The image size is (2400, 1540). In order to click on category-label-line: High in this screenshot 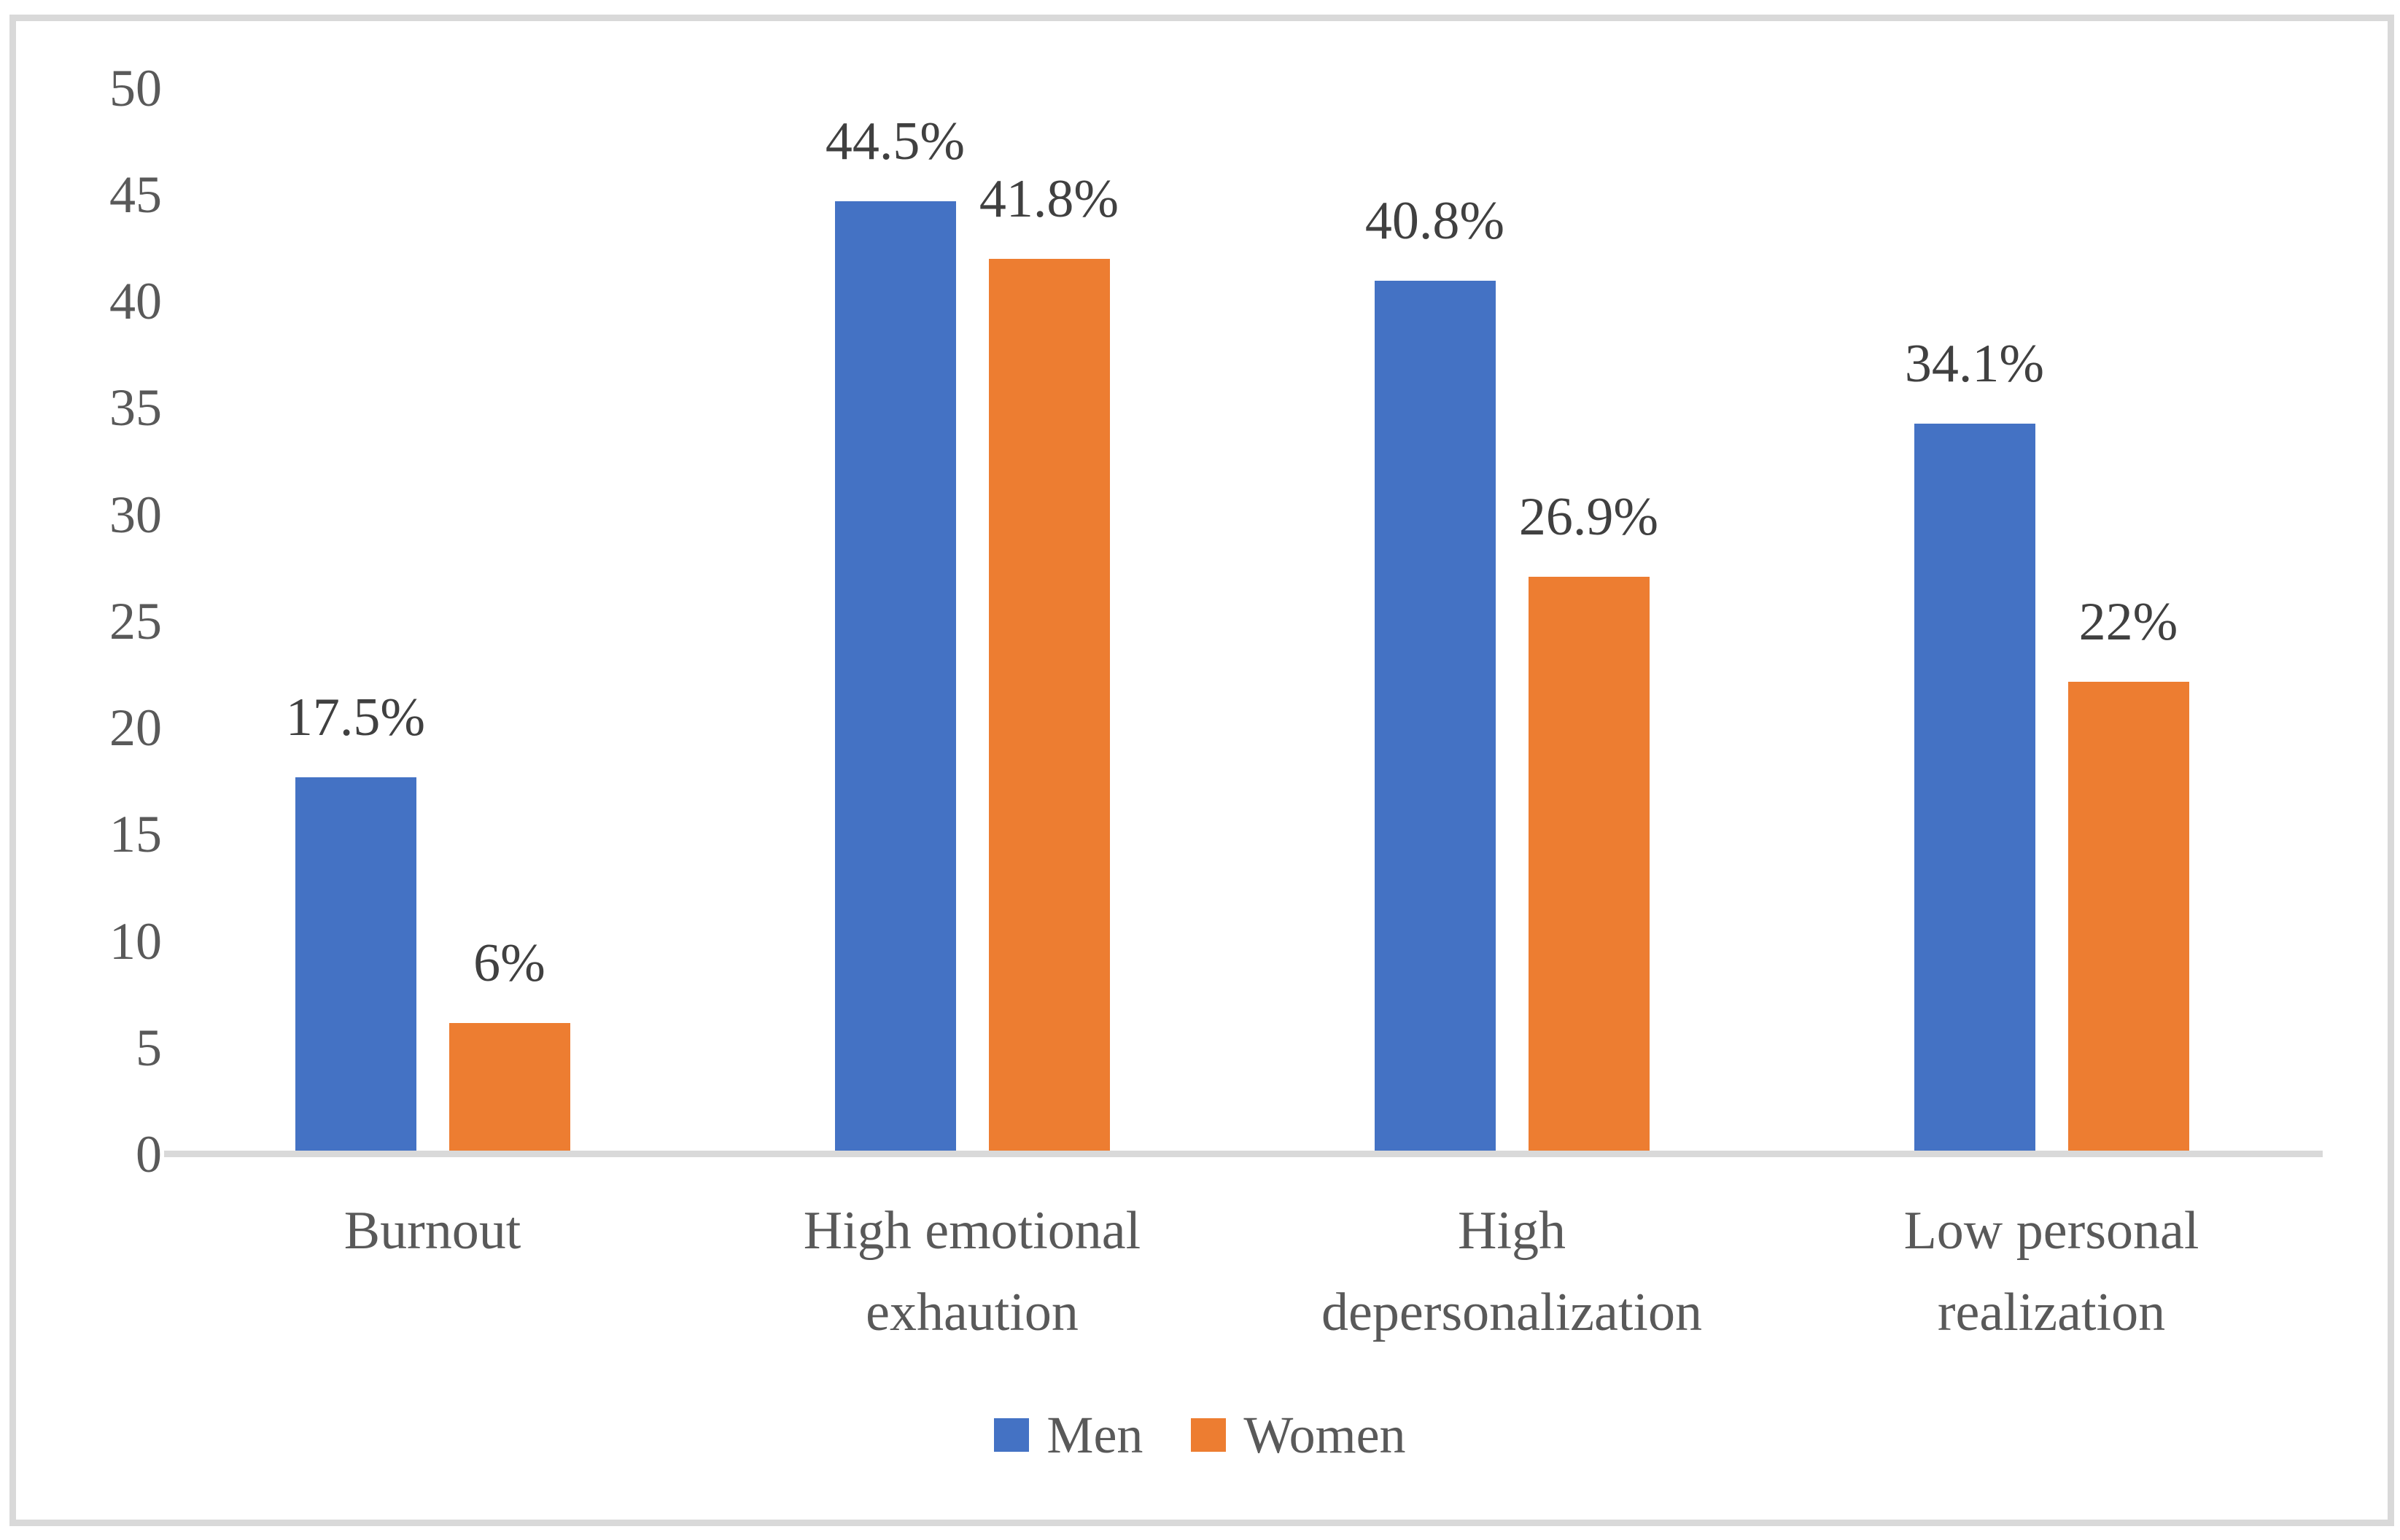, I will do `click(1512, 1231)`.